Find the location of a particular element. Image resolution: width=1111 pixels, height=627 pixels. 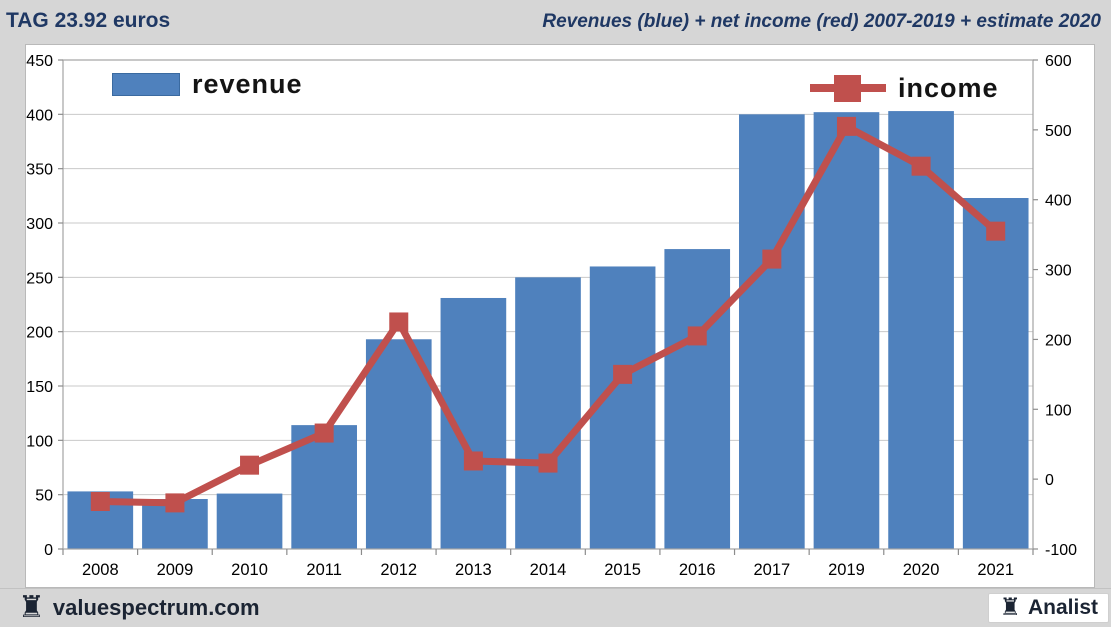

x-axis-label-2016: 2016 is located at coordinates (697, 570).